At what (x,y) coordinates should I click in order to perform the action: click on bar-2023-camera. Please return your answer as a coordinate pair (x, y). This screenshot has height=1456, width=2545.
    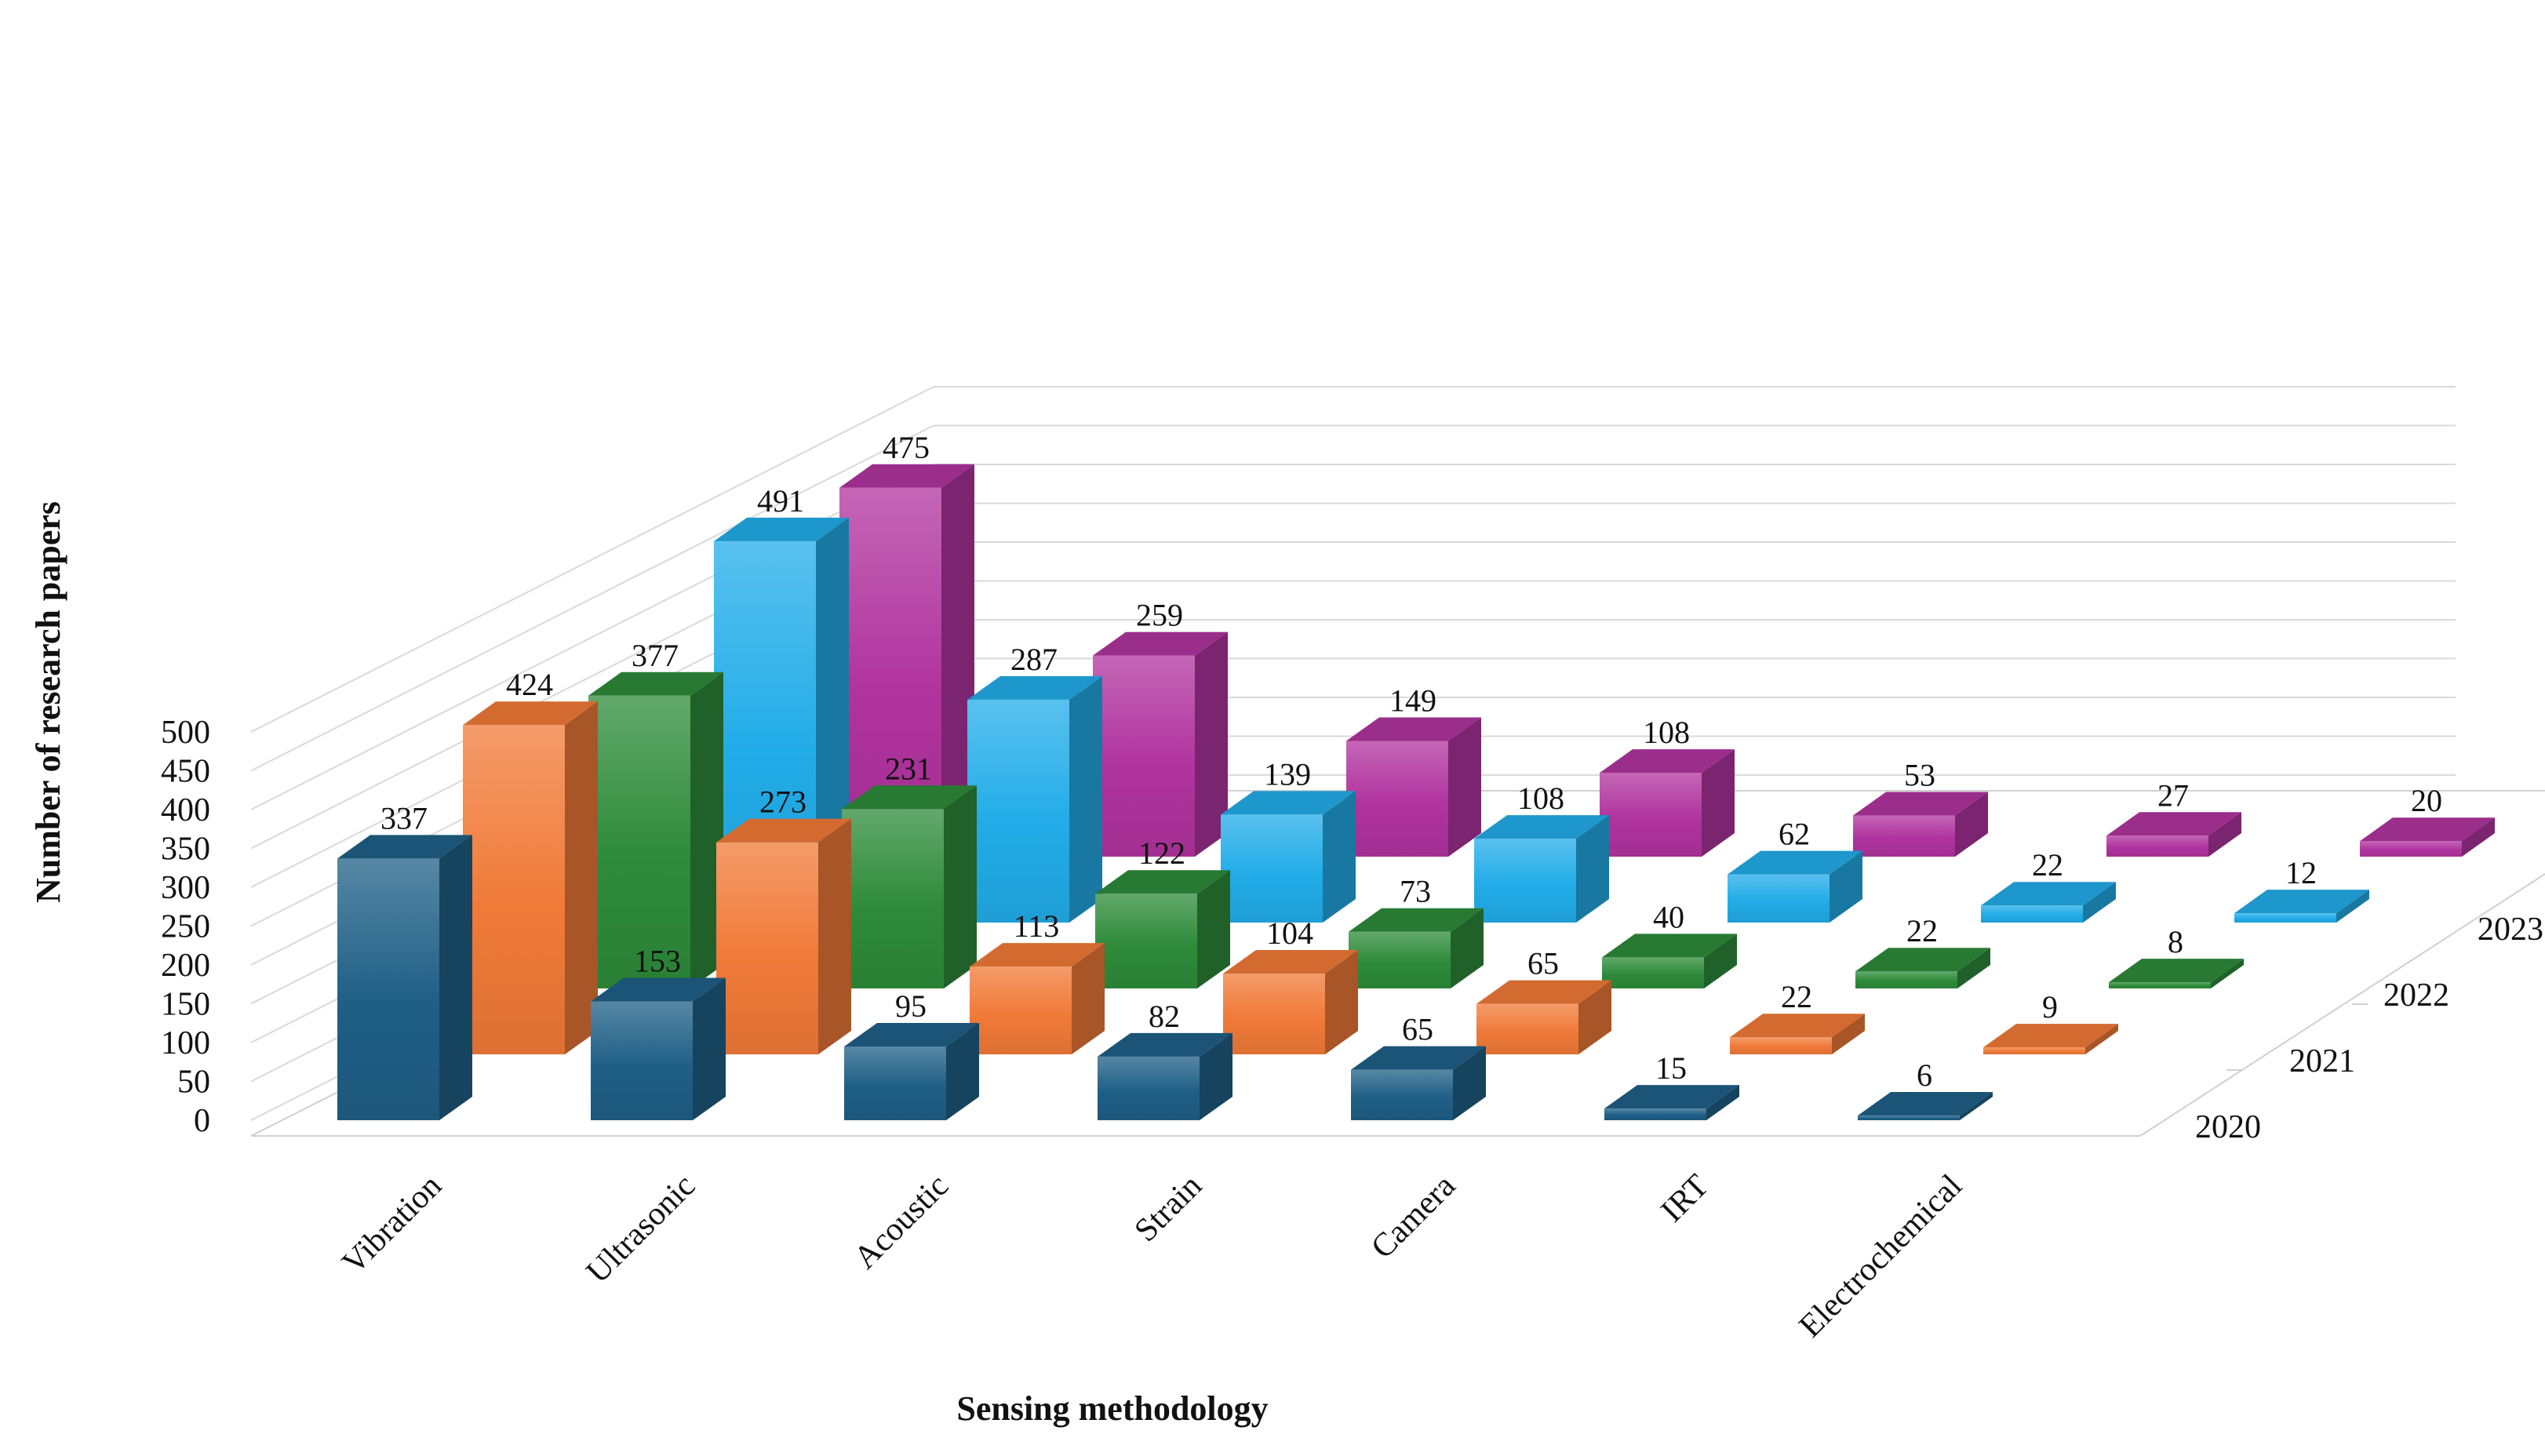
    Looking at the image, I should click on (1795, 886).